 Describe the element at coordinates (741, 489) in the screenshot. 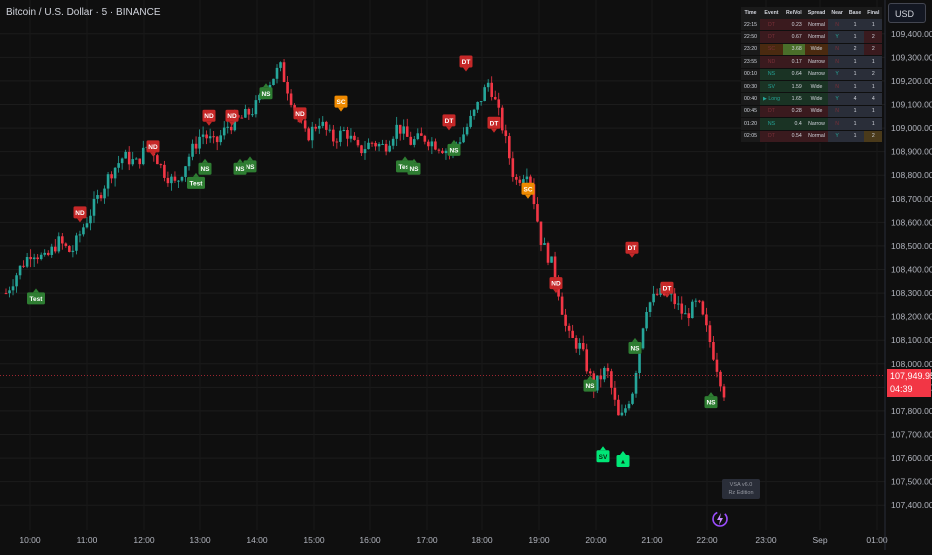

I see `indicator-watermark: VSA v6.0 Rz Edition` at that location.